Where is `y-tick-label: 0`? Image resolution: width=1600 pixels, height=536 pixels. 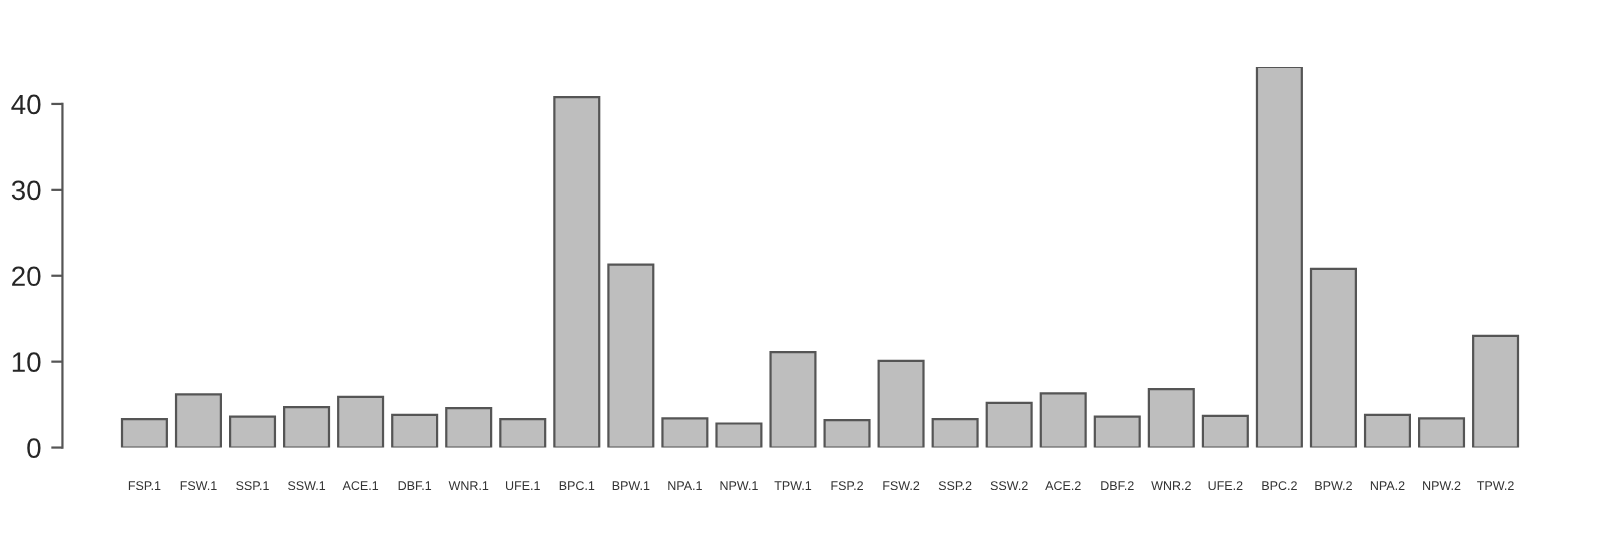
y-tick-label: 0 is located at coordinates (34, 448).